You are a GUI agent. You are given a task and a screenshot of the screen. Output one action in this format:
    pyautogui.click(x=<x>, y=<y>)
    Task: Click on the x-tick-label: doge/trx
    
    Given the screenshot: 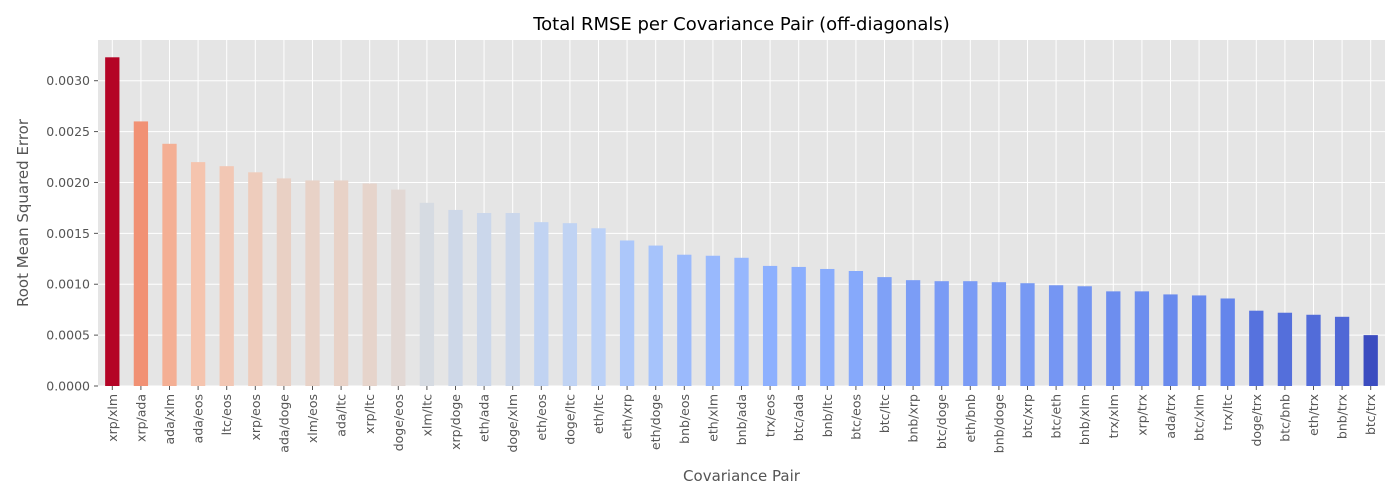 What is the action you would take?
    pyautogui.click(x=1256, y=420)
    